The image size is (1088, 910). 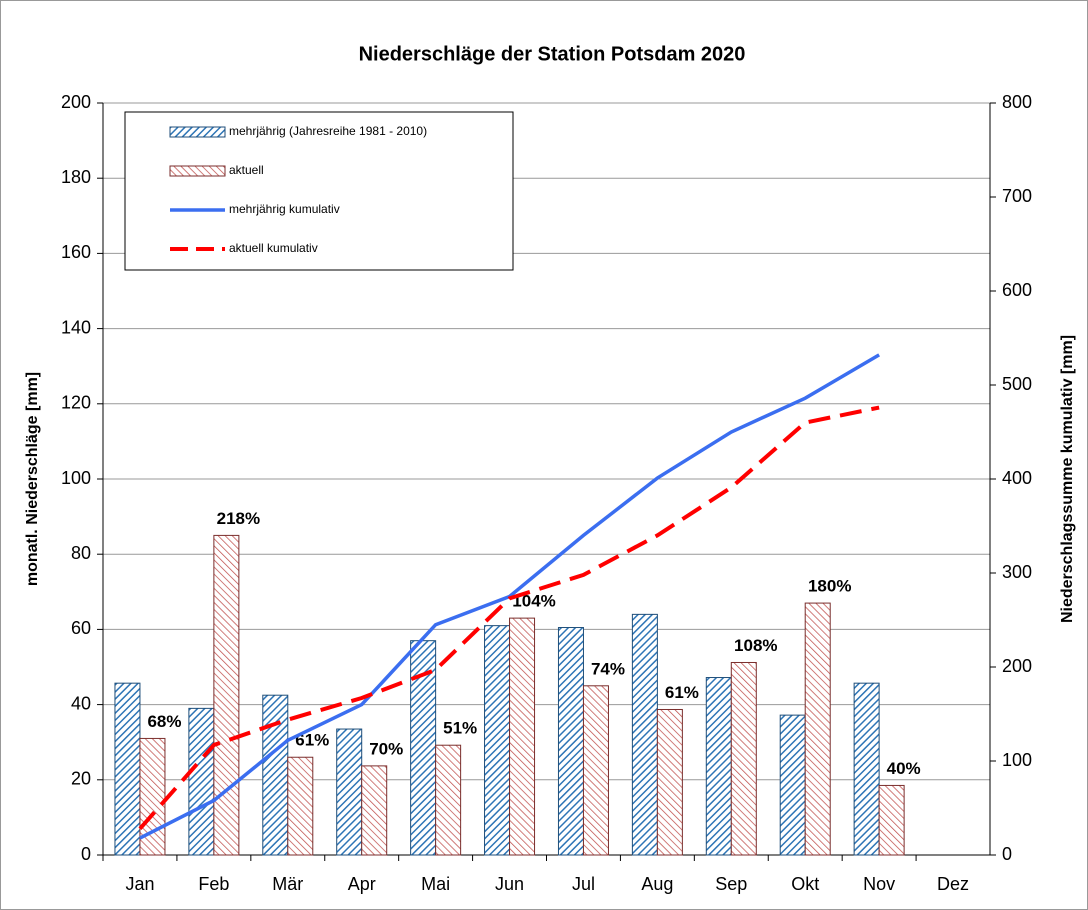 I want to click on y-tick-label: 80, so click(x=81, y=553).